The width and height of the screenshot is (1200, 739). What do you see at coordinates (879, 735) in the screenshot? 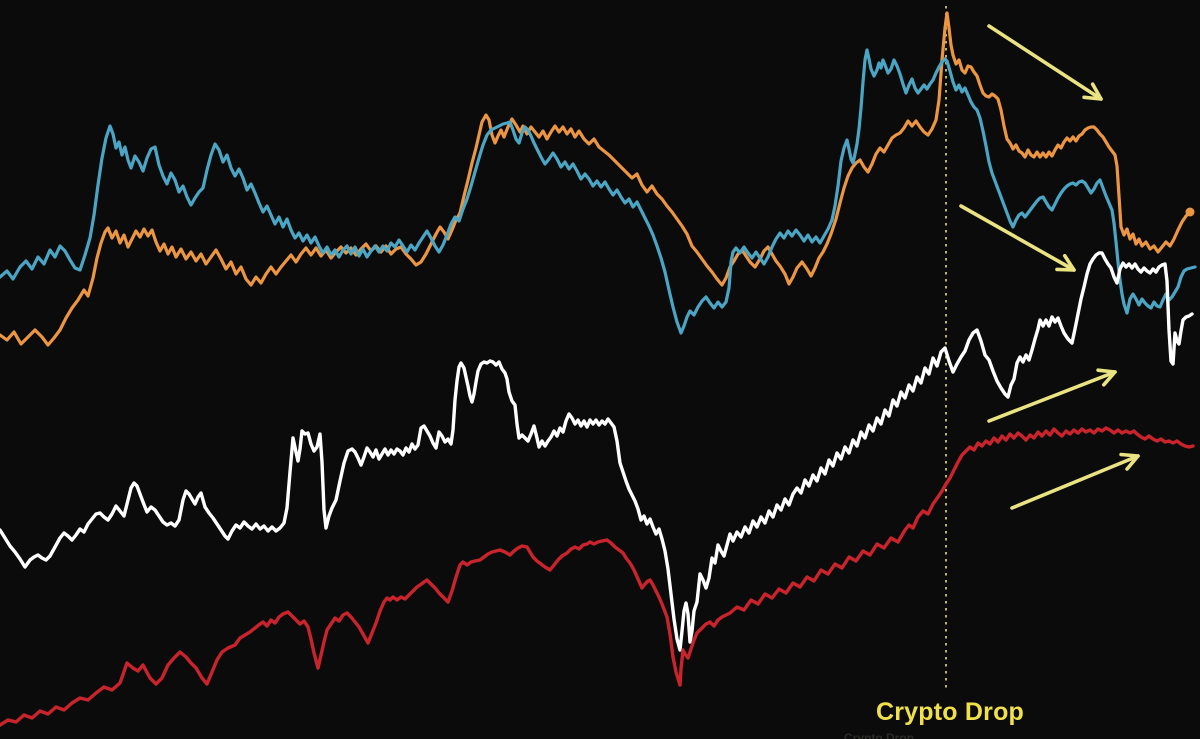
I see `crypto-drop-ghost-label: Crypto Drop` at bounding box center [879, 735].